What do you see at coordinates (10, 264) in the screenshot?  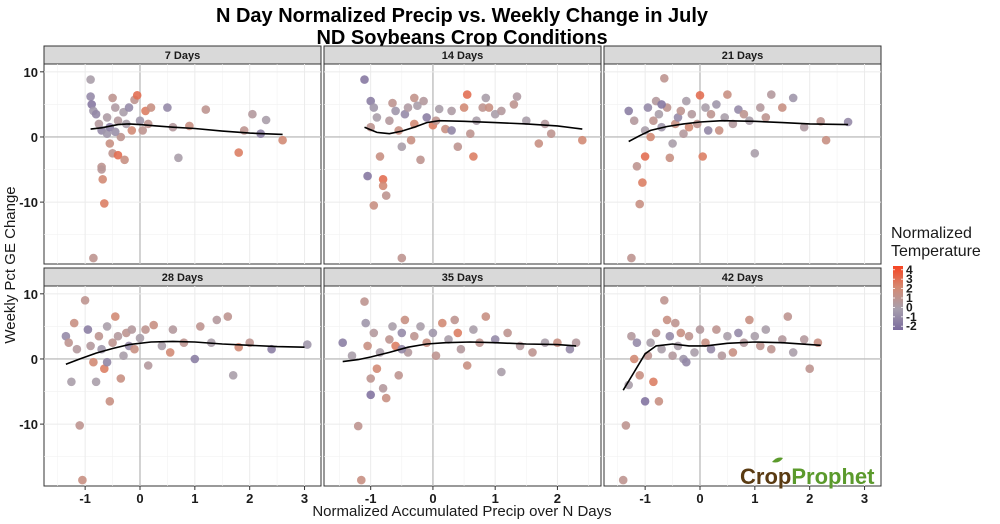 I see `y-axis-title: Weekly Pct GE Change` at bounding box center [10, 264].